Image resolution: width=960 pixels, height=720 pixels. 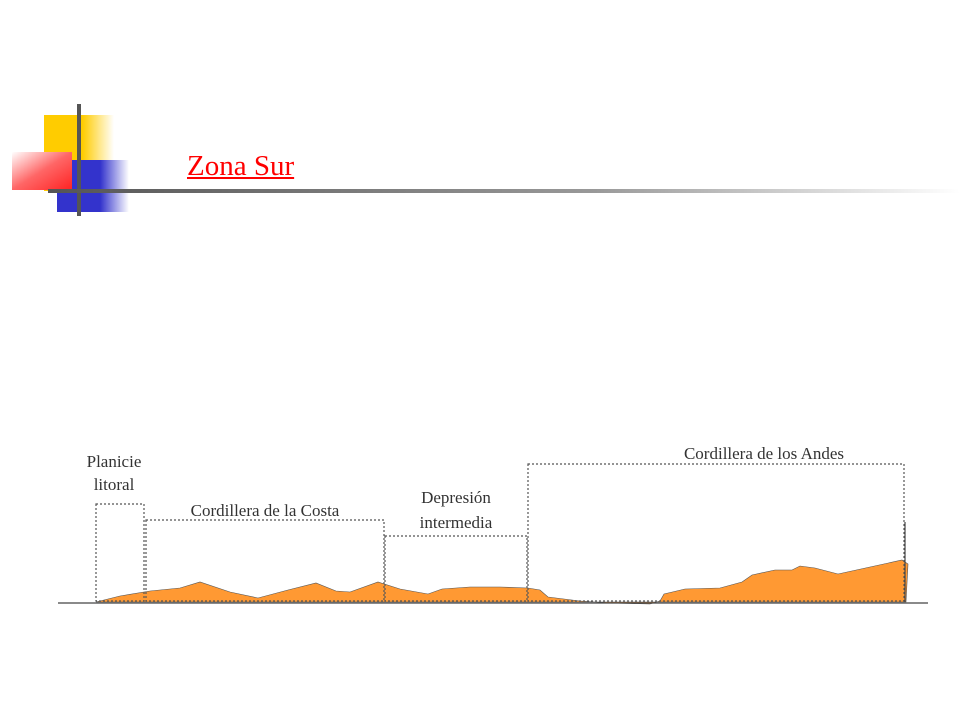 I want to click on label-cordillera-andes: Cordillera de los Andes, so click(x=764, y=453).